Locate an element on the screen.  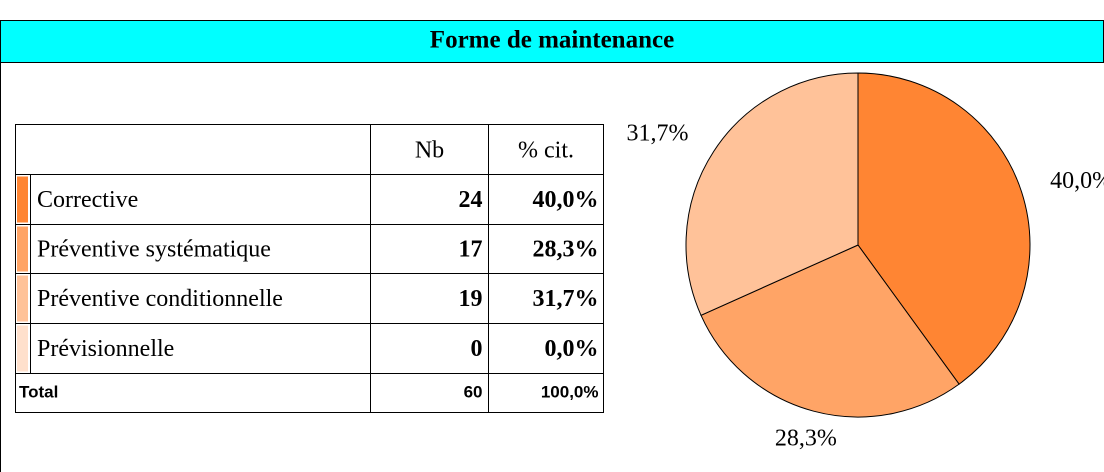
slice-label: 40,0% is located at coordinates (1077, 181).